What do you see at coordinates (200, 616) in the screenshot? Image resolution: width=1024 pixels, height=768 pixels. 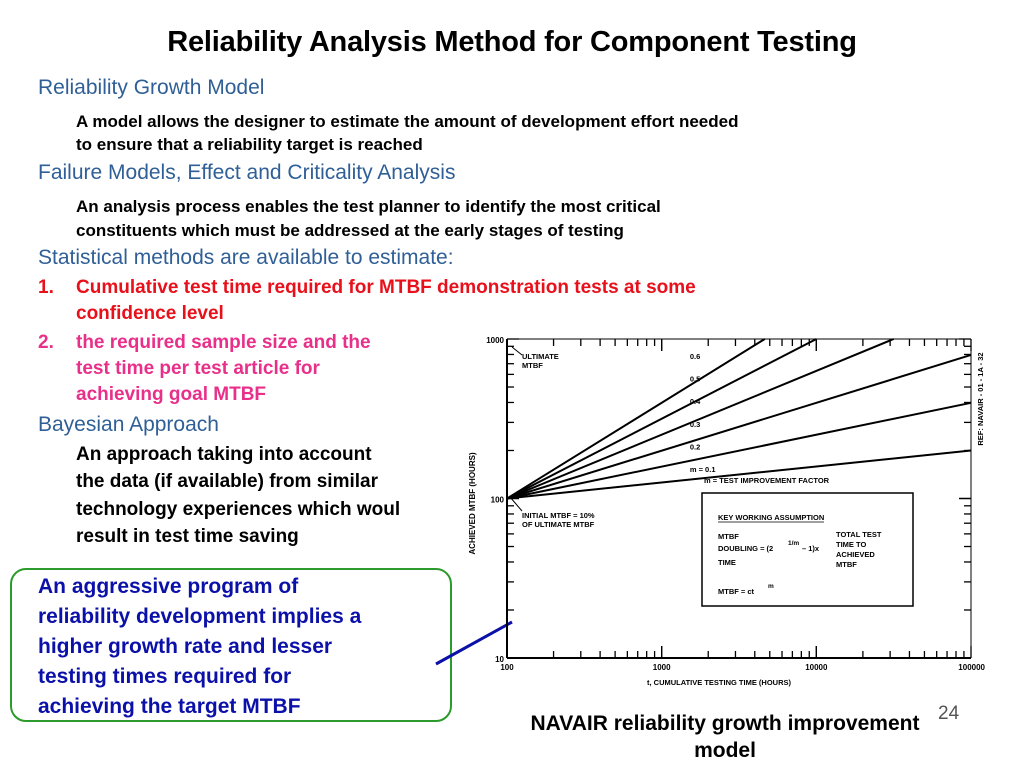 I see `callout-line-2: reliability development implies a` at bounding box center [200, 616].